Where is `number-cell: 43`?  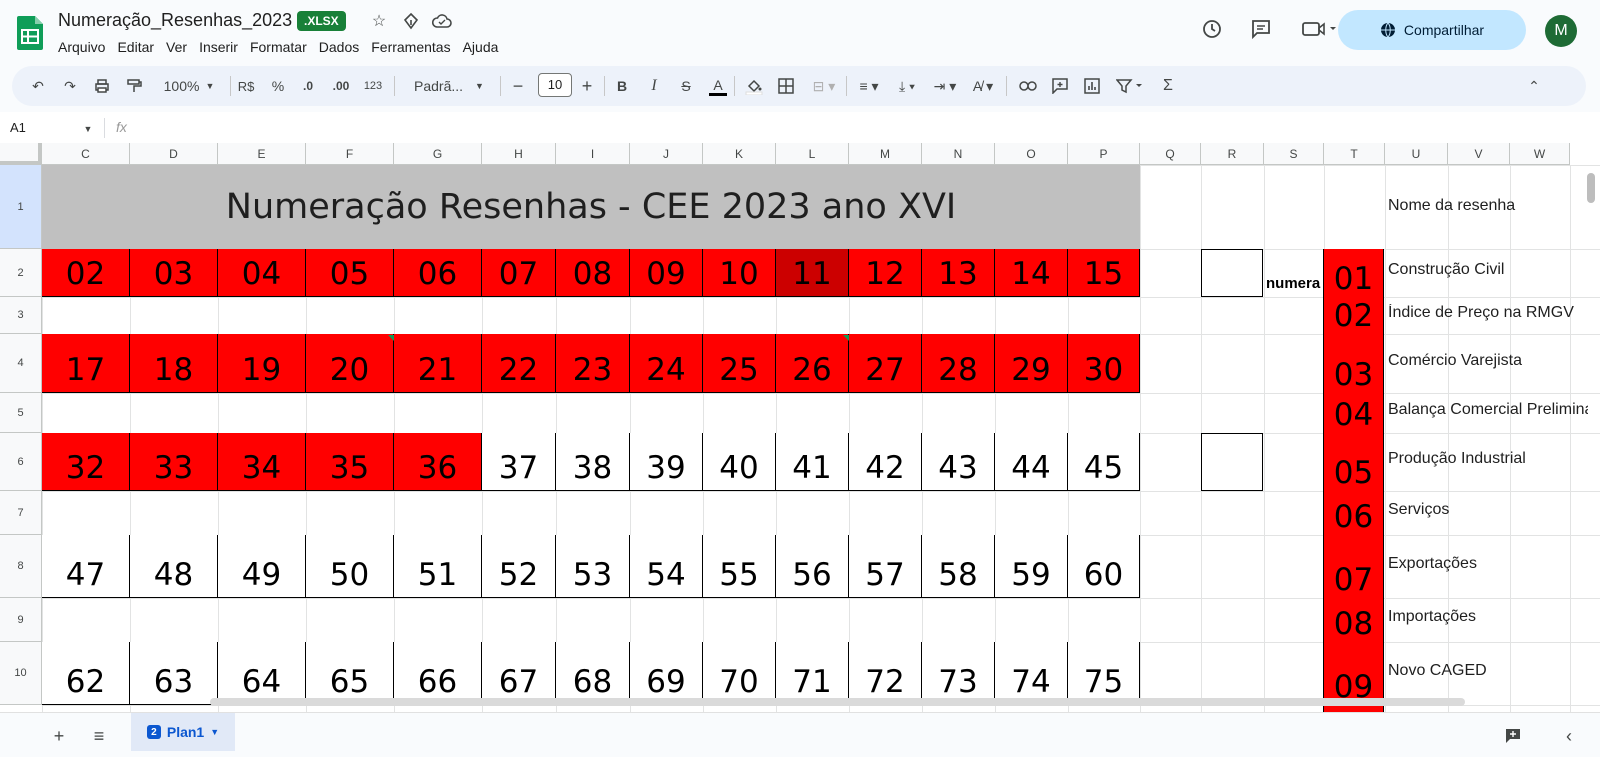
number-cell: 43 is located at coordinates (958, 462).